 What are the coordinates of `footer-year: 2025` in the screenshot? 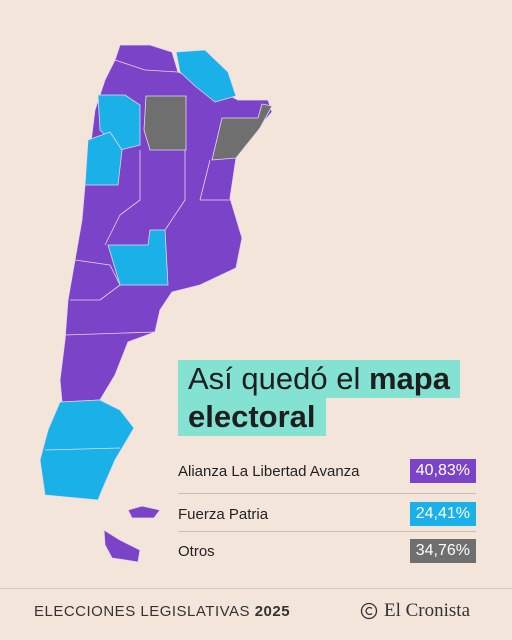 It's located at (272, 611).